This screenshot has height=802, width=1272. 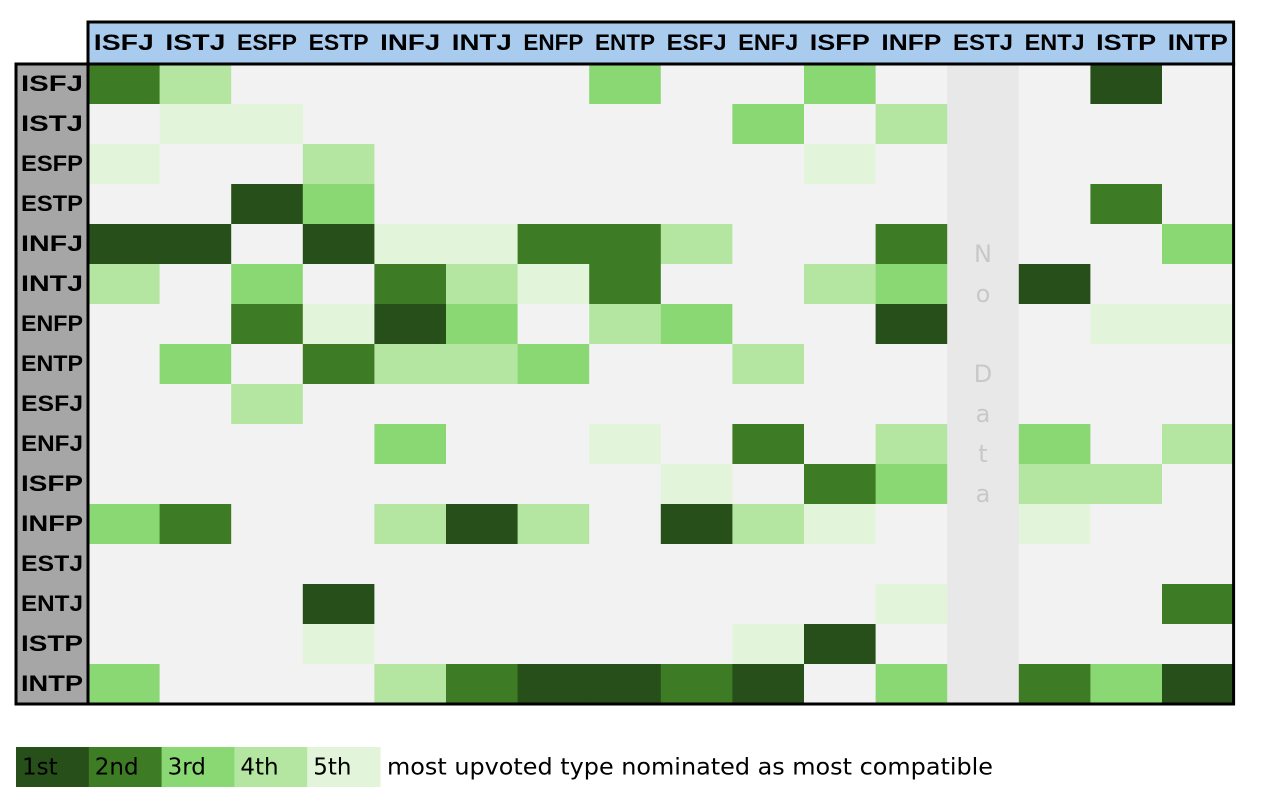 I want to click on heatmap-cell-intp-estp, so click(x=338, y=684).